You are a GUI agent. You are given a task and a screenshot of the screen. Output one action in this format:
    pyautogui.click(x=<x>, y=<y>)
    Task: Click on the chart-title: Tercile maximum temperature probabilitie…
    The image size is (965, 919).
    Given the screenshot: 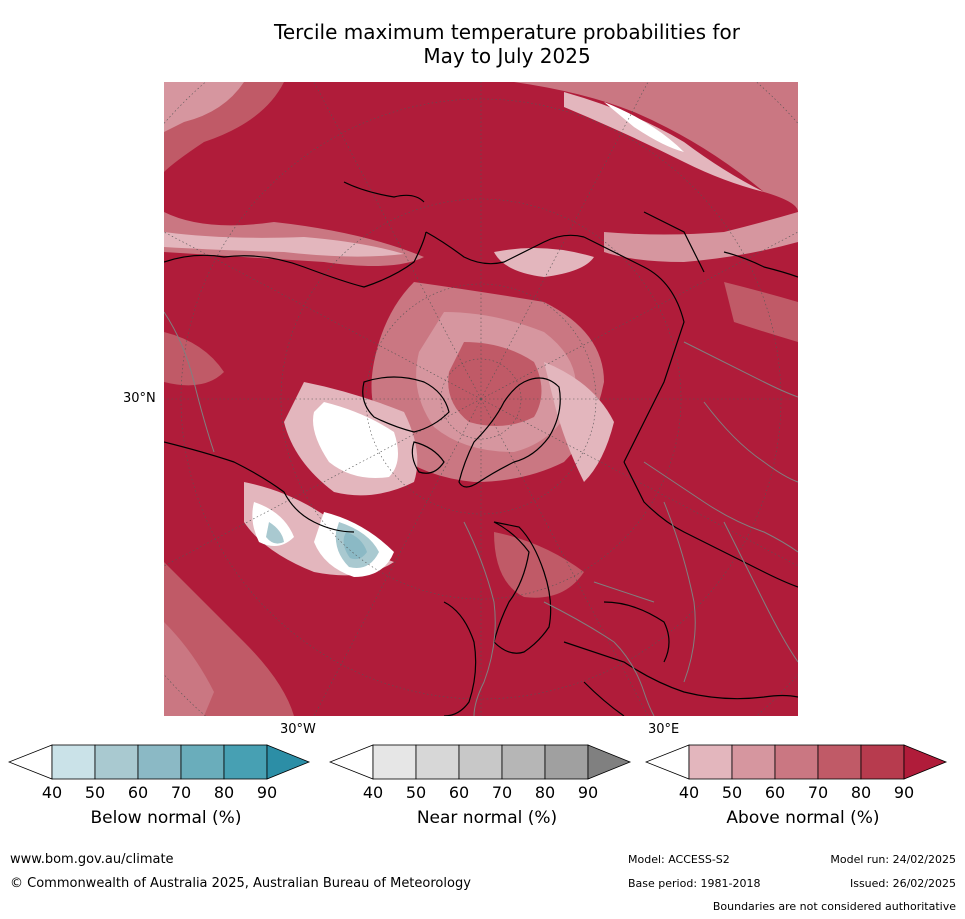 What is the action you would take?
    pyautogui.click(x=507, y=44)
    